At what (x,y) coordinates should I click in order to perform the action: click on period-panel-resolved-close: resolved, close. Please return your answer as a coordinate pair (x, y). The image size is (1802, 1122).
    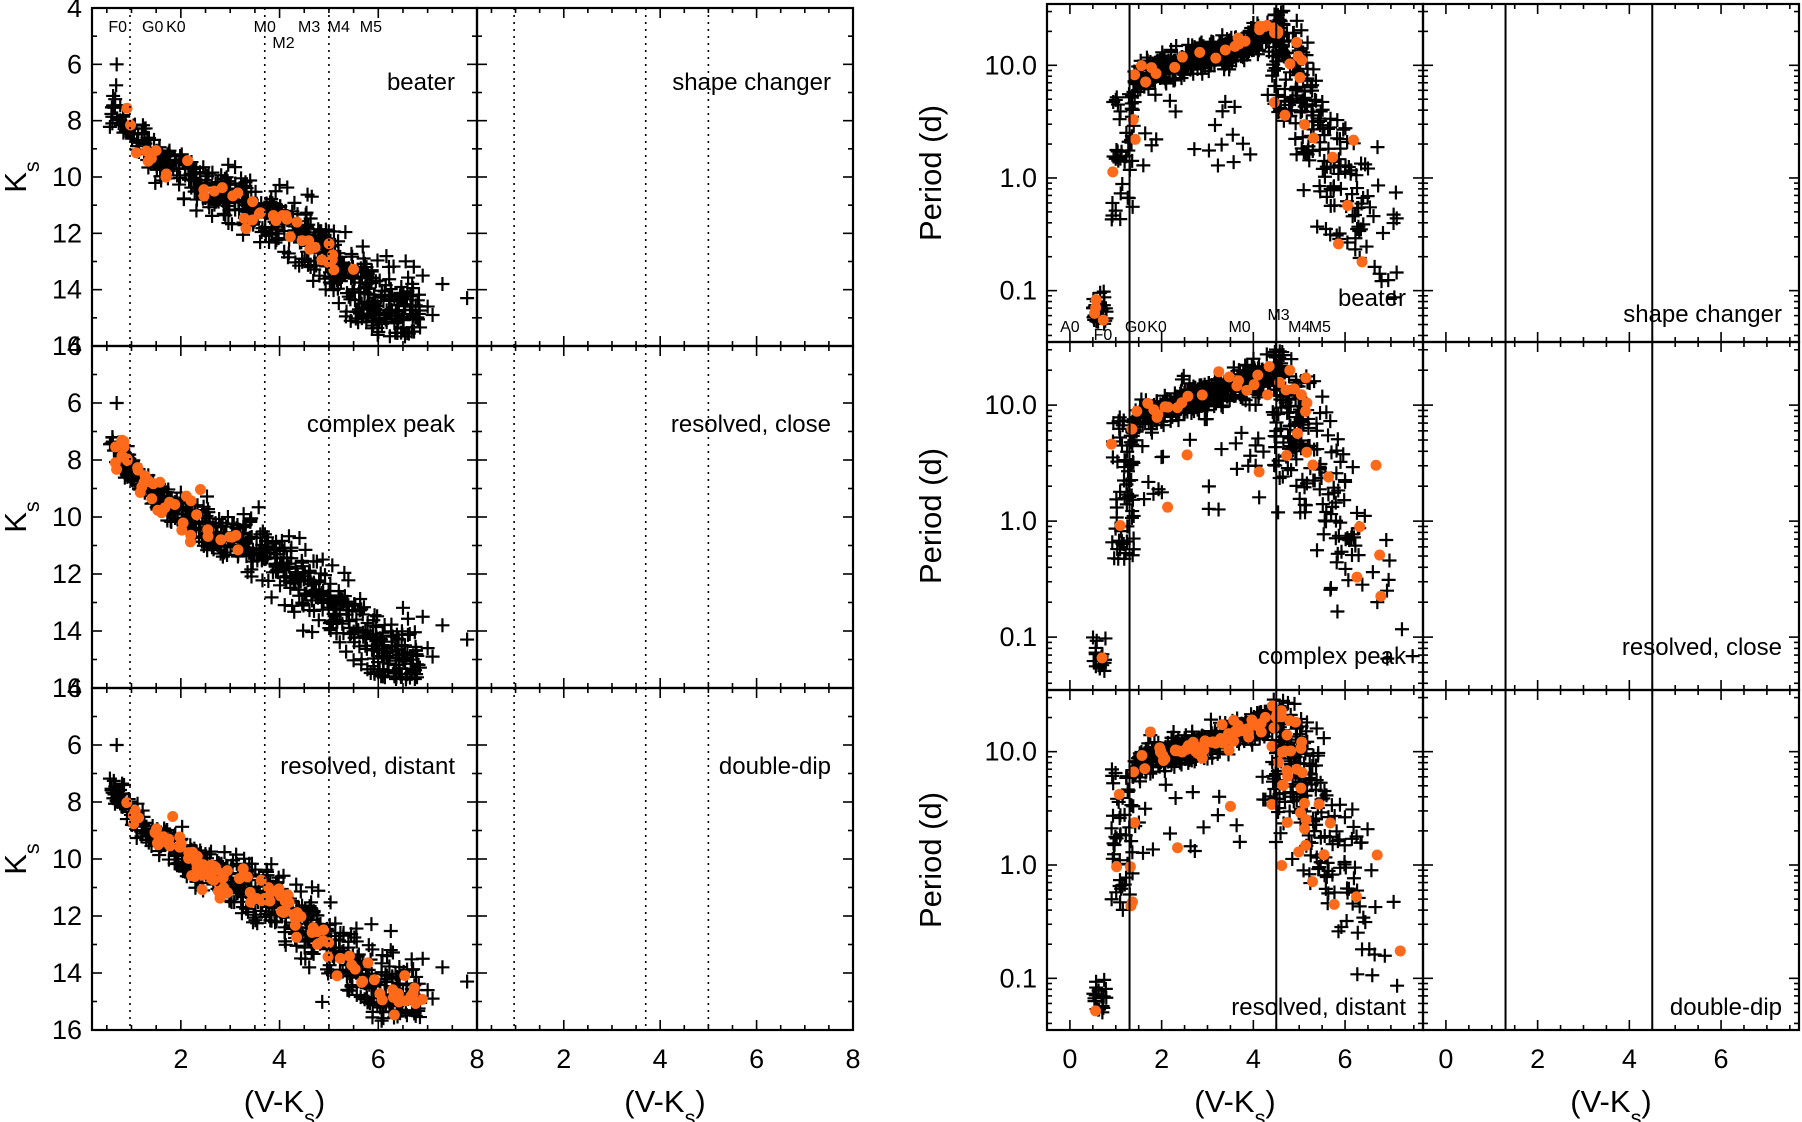
    Looking at the image, I should click on (1702, 647).